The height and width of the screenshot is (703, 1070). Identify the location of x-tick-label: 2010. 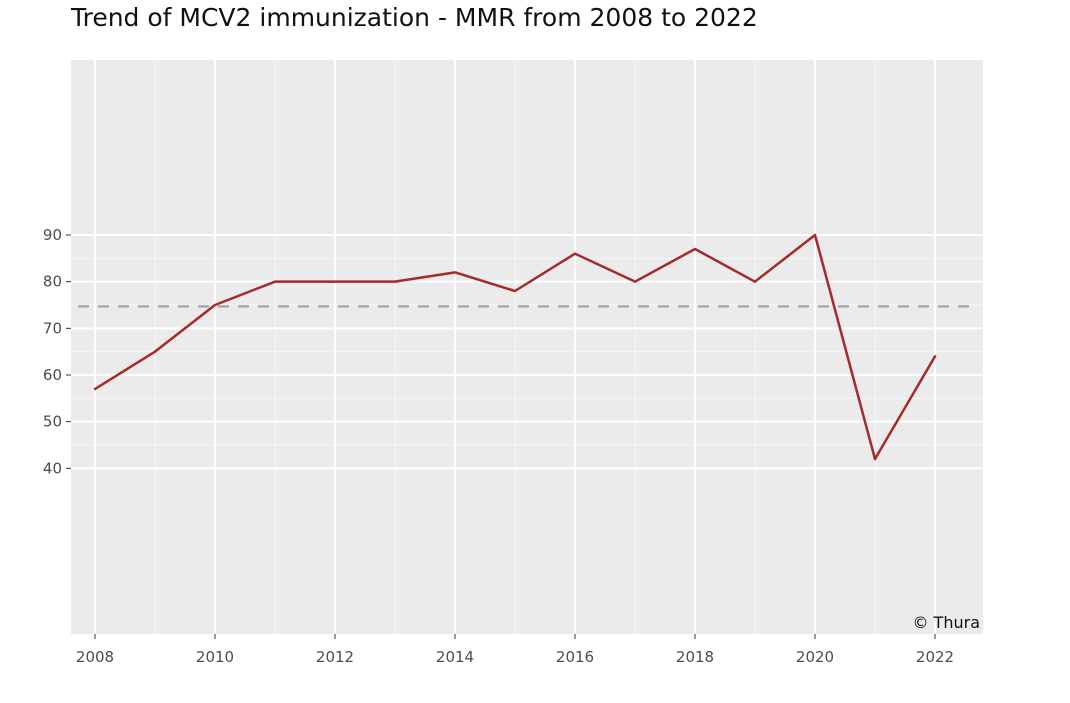
(215, 657).